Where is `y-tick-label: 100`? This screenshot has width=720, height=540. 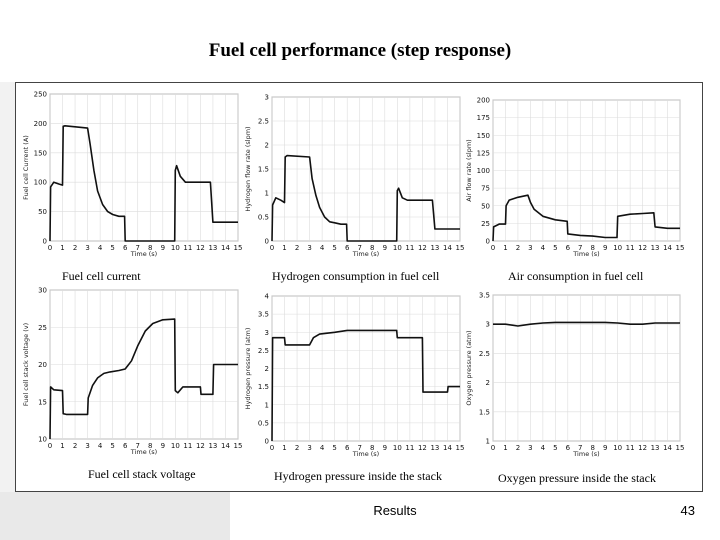
y-tick-label: 100 is located at coordinates (40, 183).